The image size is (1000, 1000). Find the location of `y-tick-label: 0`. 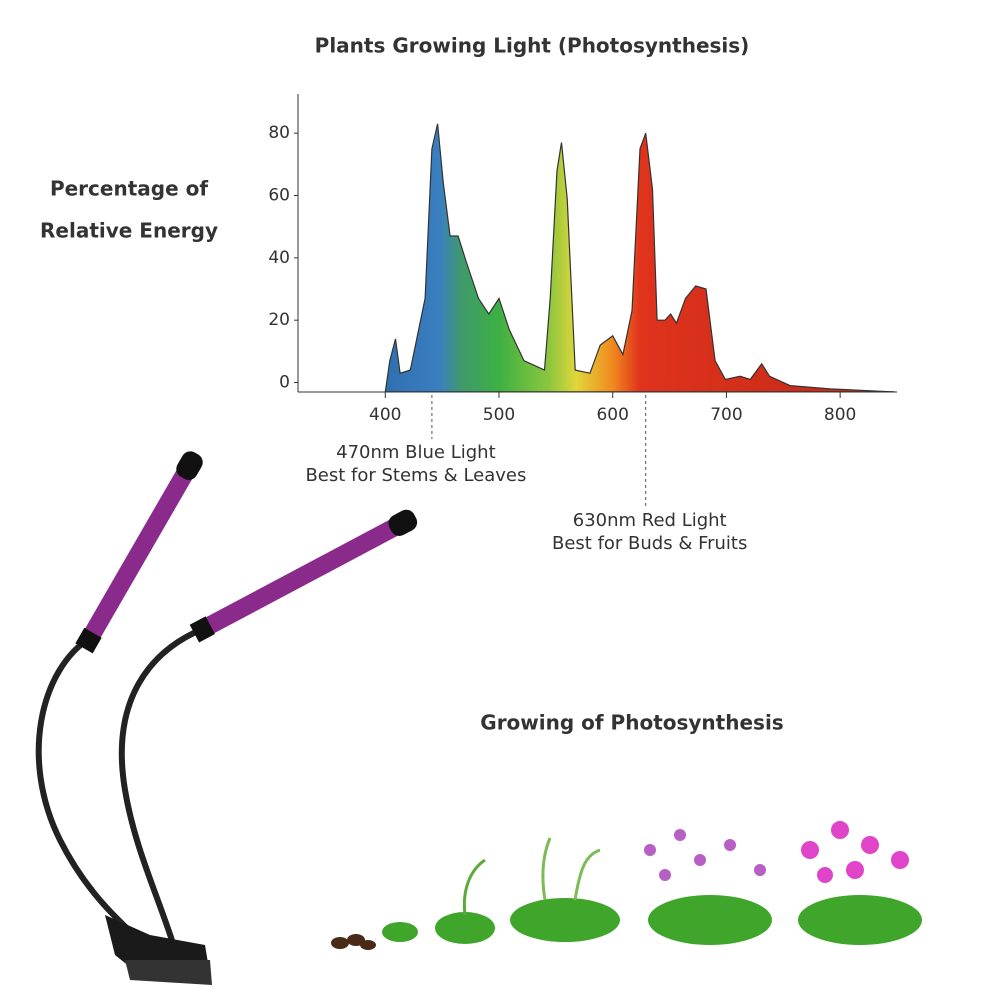

y-tick-label: 0 is located at coordinates (284, 383).